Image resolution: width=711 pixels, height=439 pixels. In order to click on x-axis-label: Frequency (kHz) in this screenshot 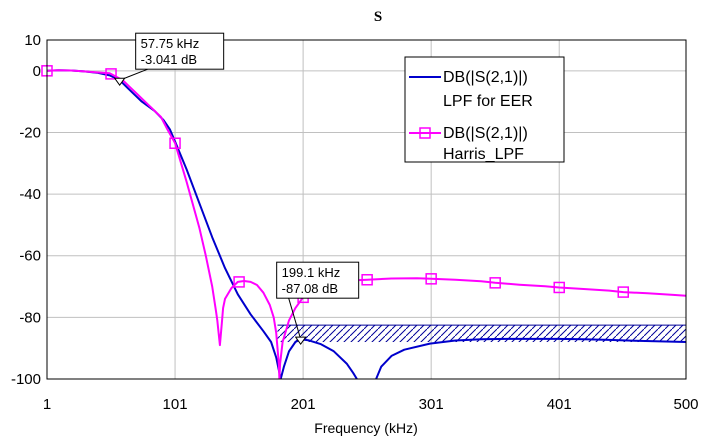, I will do `click(365, 428)`.